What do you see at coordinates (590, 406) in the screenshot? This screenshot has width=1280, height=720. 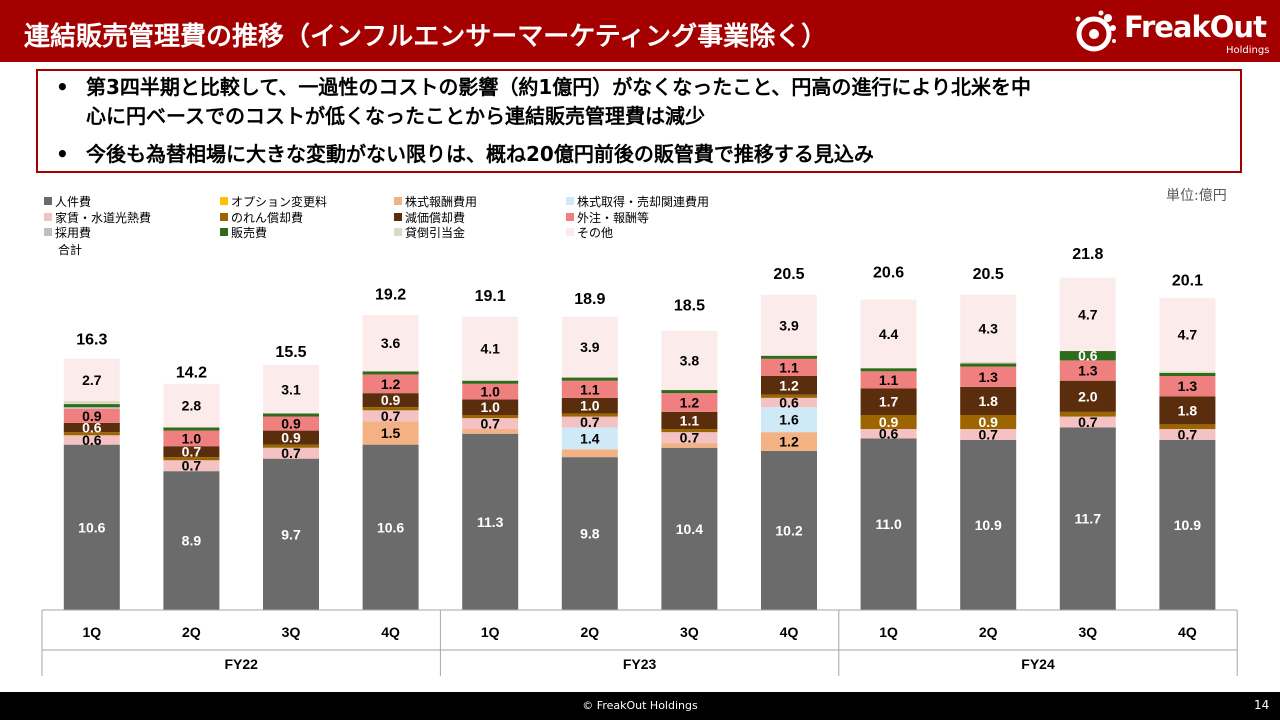 I see `data-label-depreciation-5: 1.0` at bounding box center [590, 406].